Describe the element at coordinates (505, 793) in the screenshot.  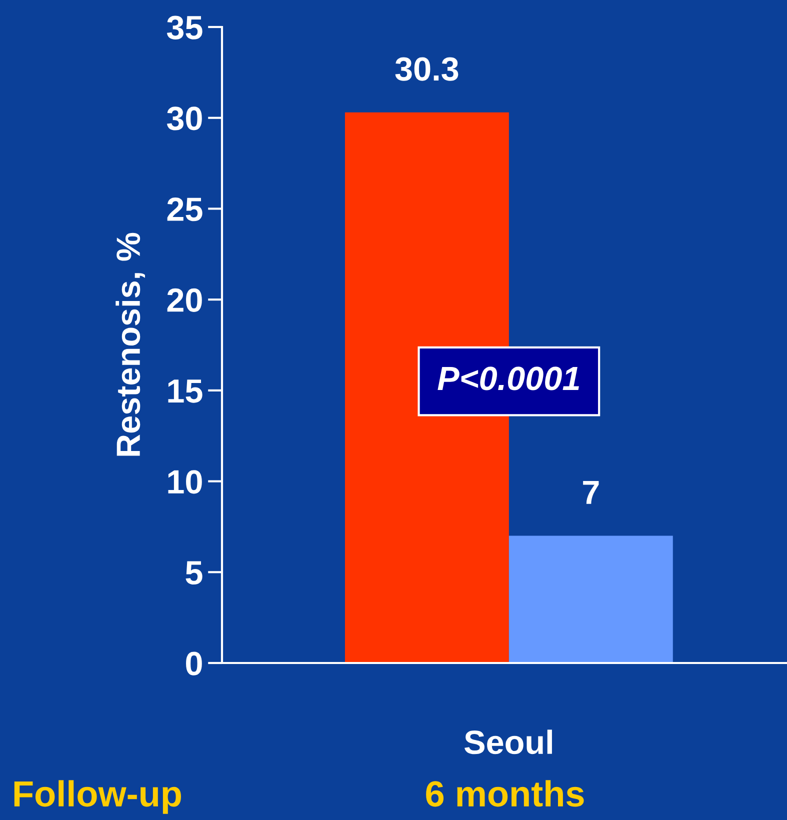
I see `text: 6 months` at that location.